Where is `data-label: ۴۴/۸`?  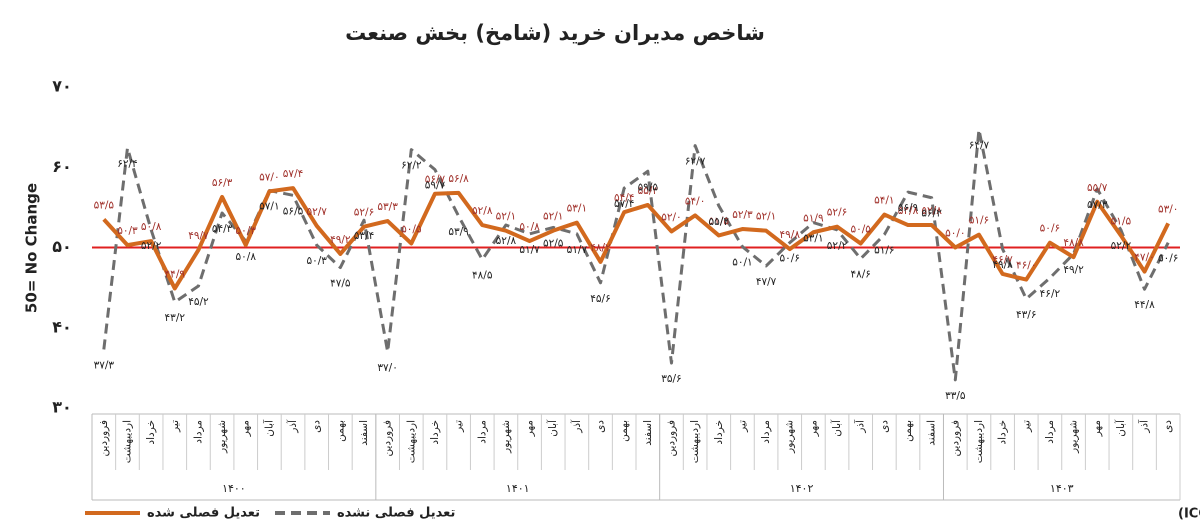 data-label: ۴۴/۸ is located at coordinates (1144, 305).